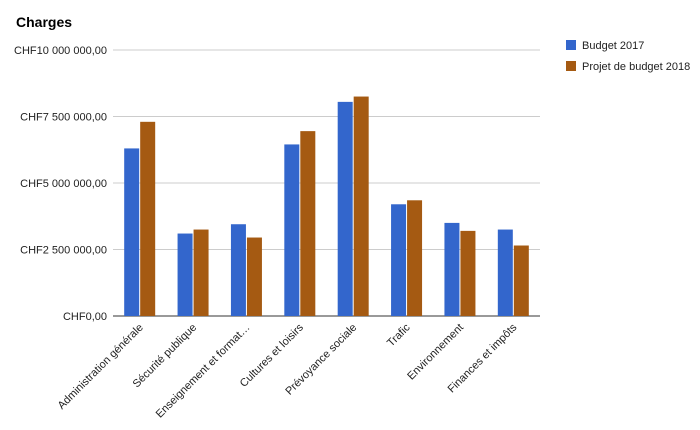 The width and height of the screenshot is (700, 430). I want to click on y-tick-label: CHF7 500 000,00, so click(63, 118).